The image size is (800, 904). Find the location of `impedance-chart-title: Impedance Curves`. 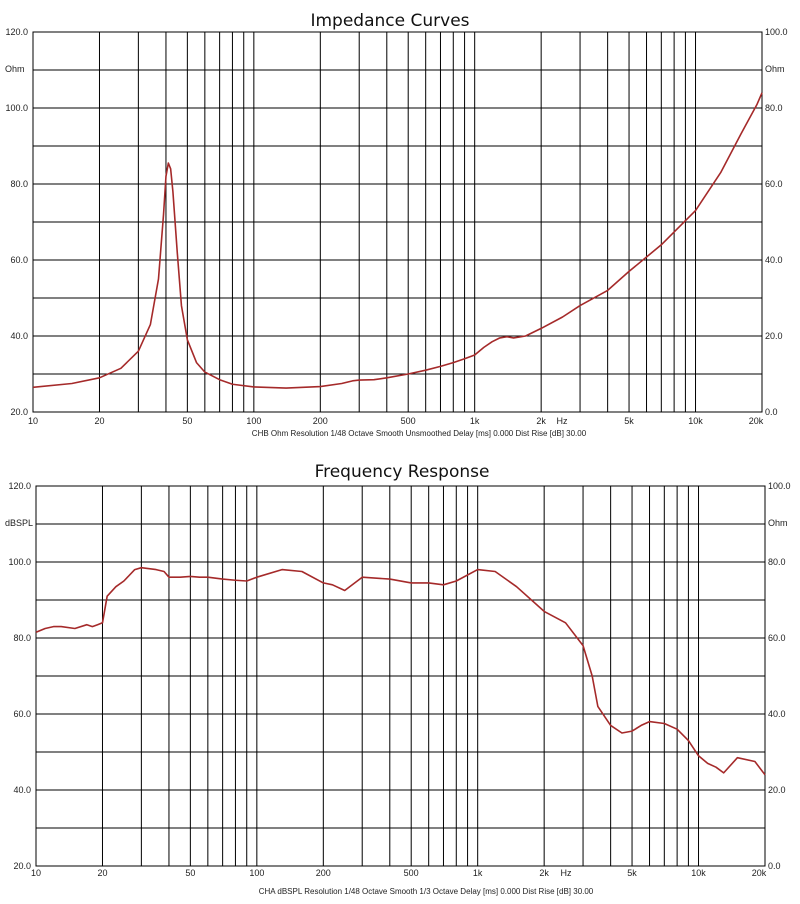

impedance-chart-title: Impedance Curves is located at coordinates (389, 21).